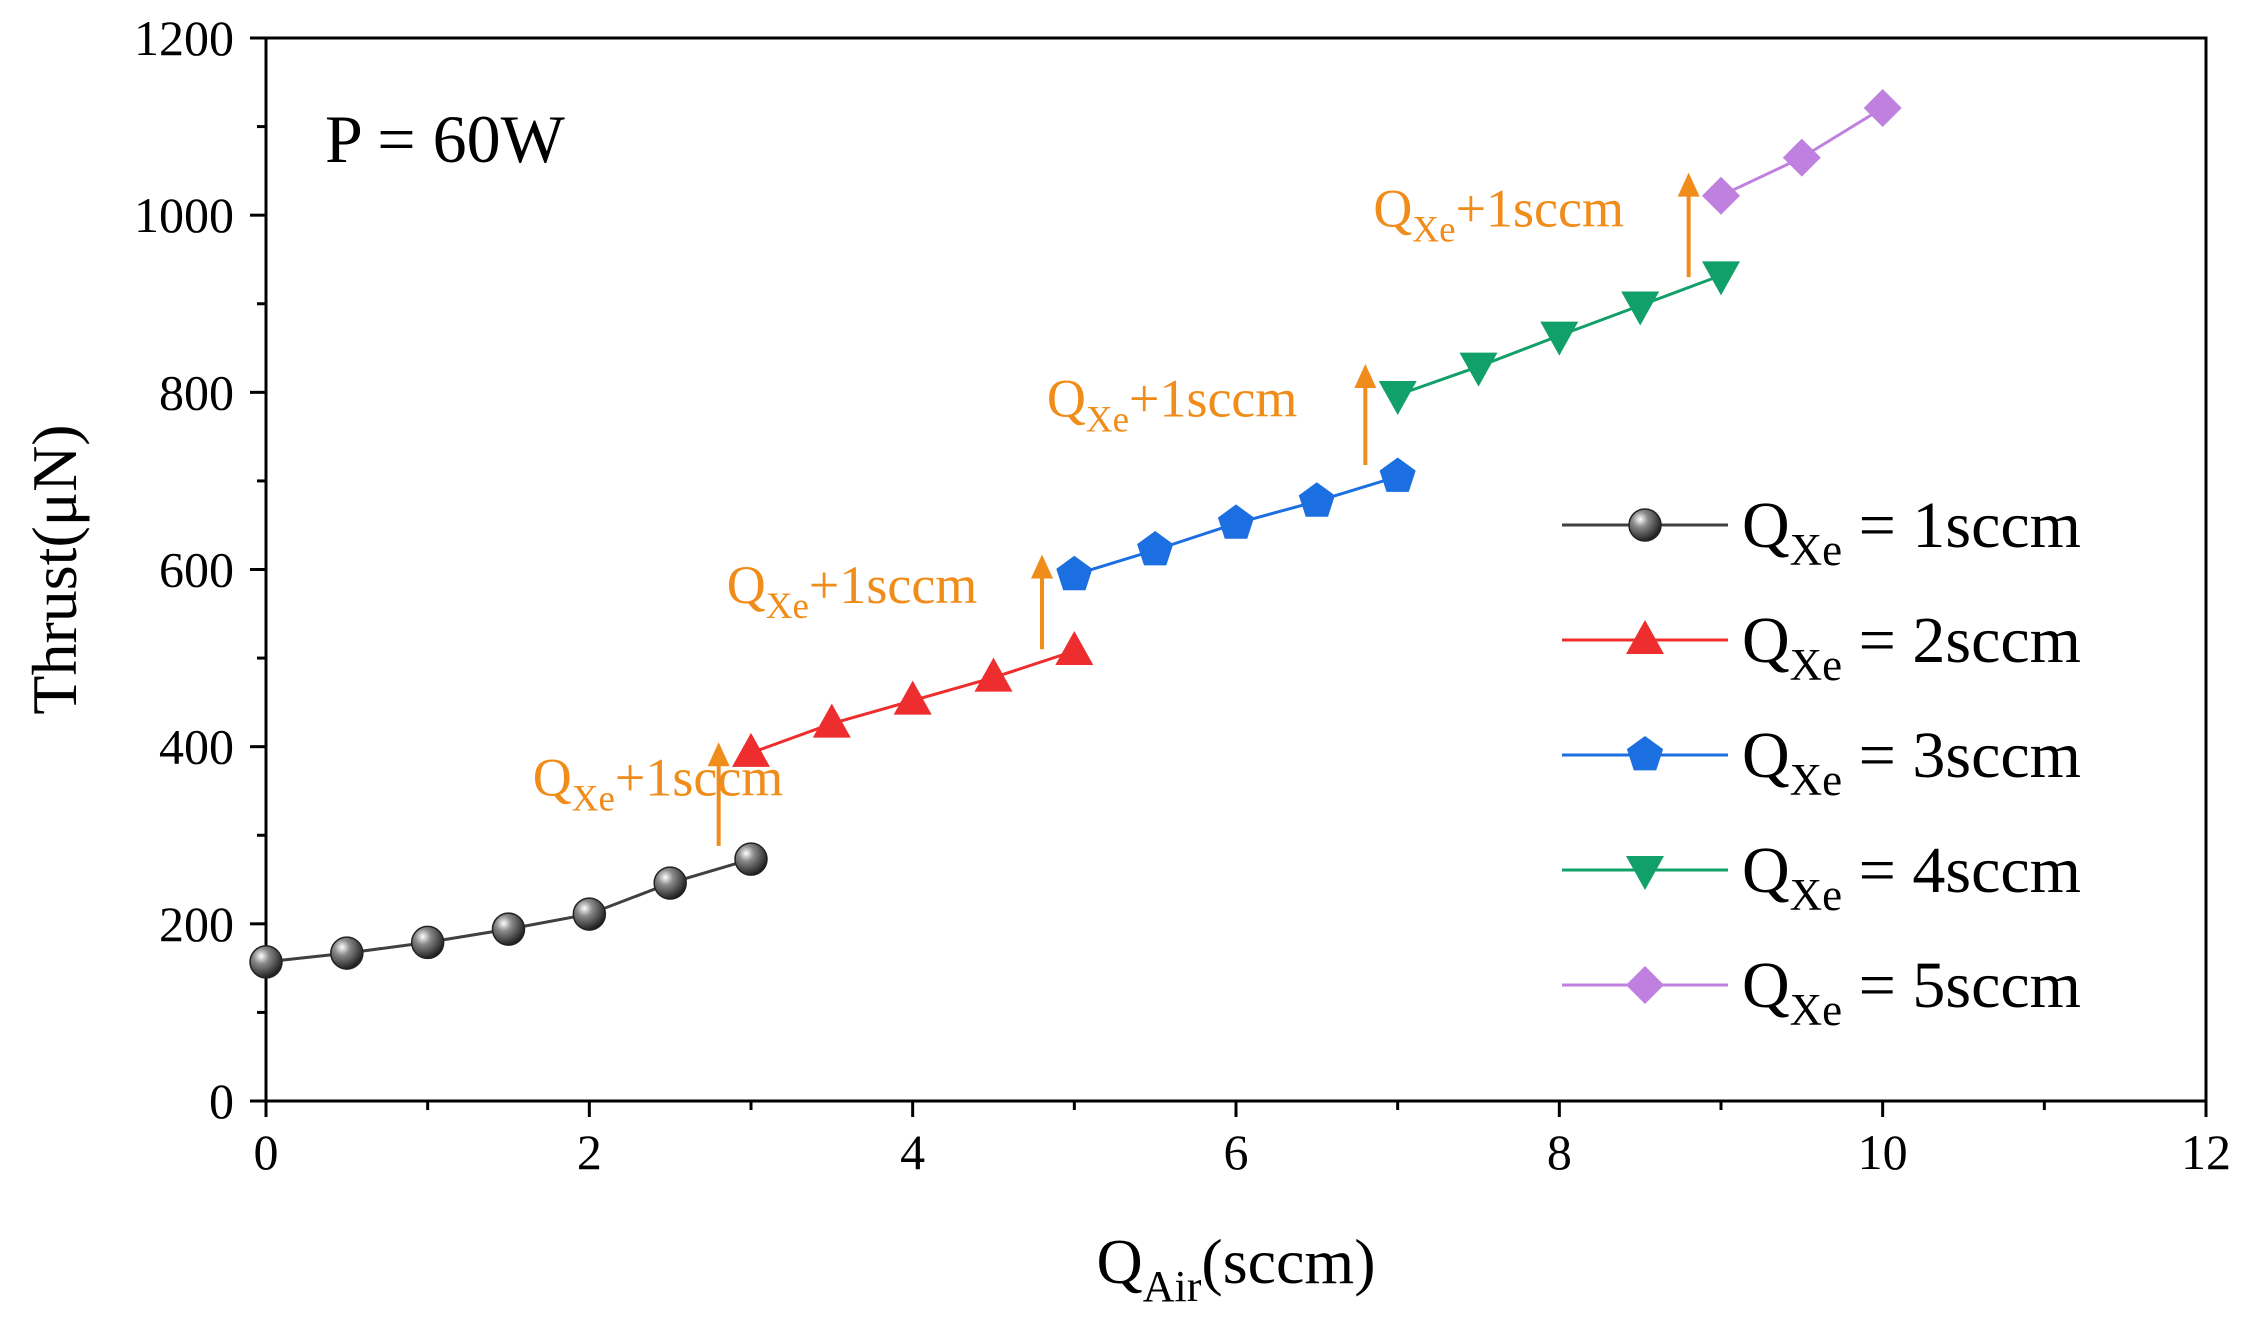  Describe the element at coordinates (2206, 1152) in the screenshot. I see `x-tick-label: 12` at that location.